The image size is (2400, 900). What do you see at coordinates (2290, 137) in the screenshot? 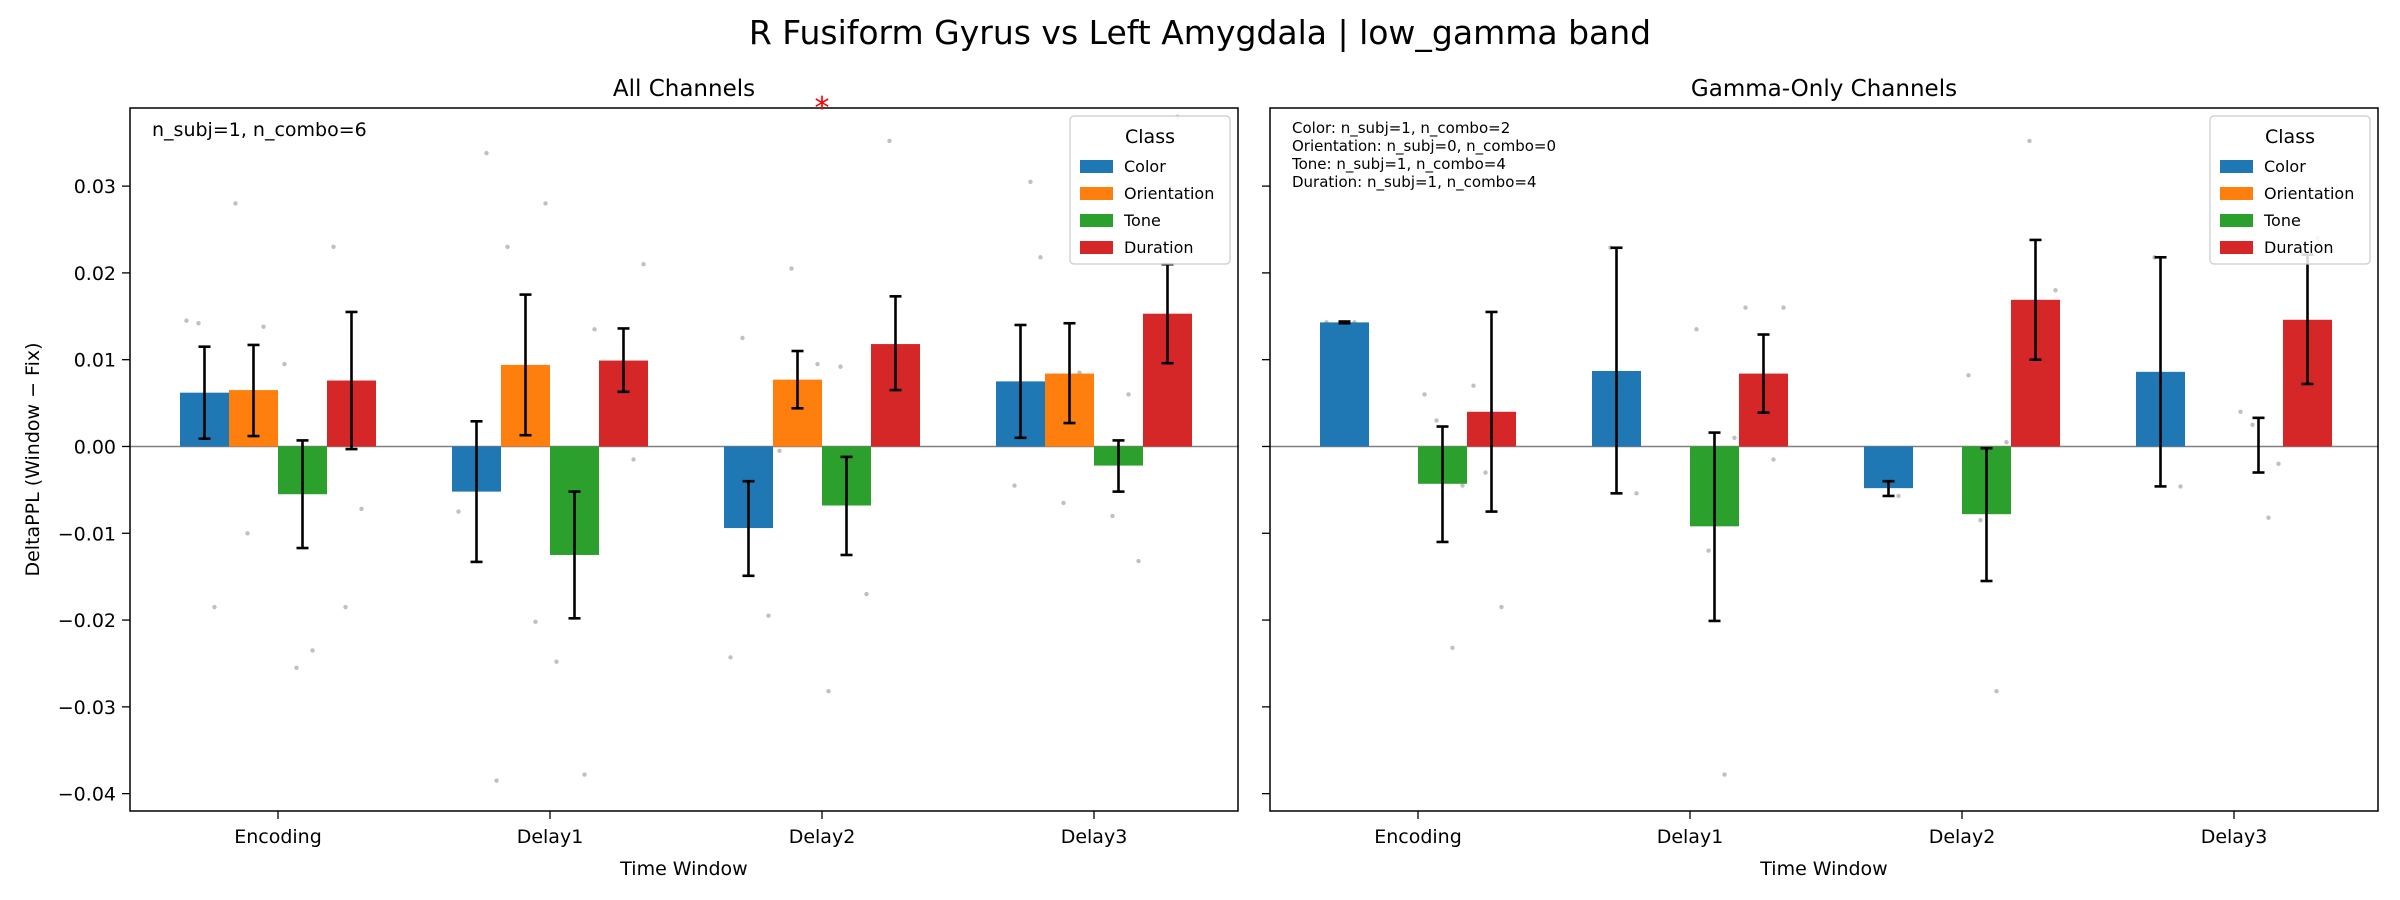
I see `legend-title: Class` at bounding box center [2290, 137].